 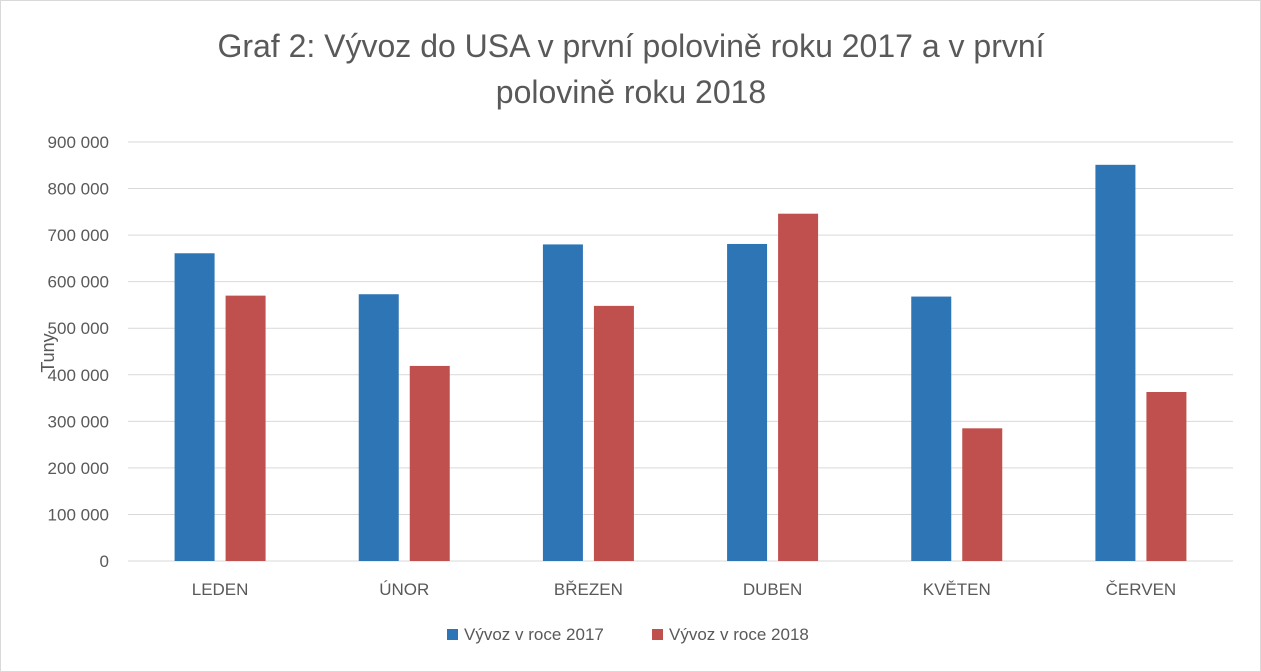 I want to click on legend-label: Vývoz v roce 2017, so click(x=534, y=634).